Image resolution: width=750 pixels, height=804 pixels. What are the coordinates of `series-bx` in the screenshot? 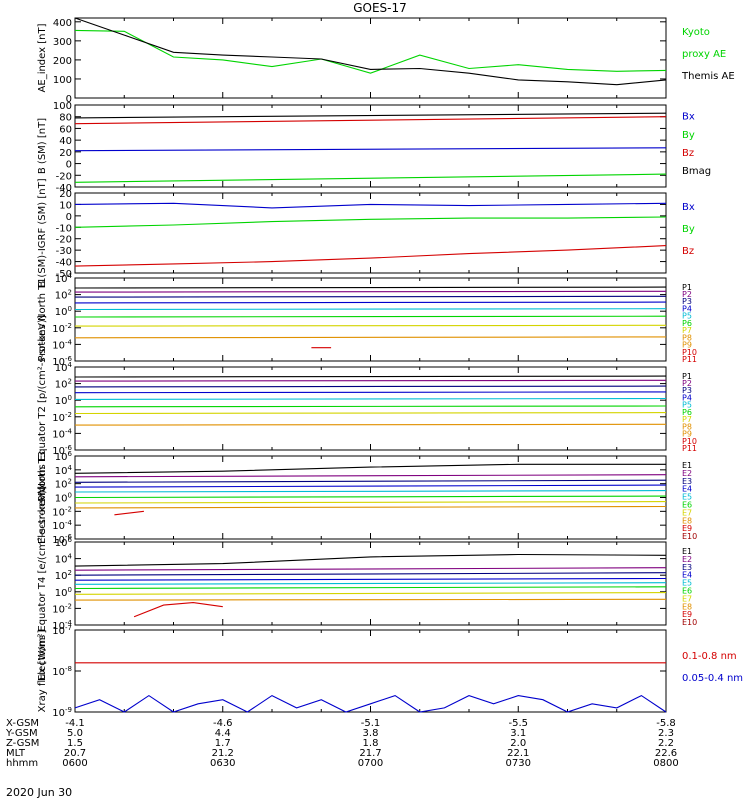 It's located at (370, 205).